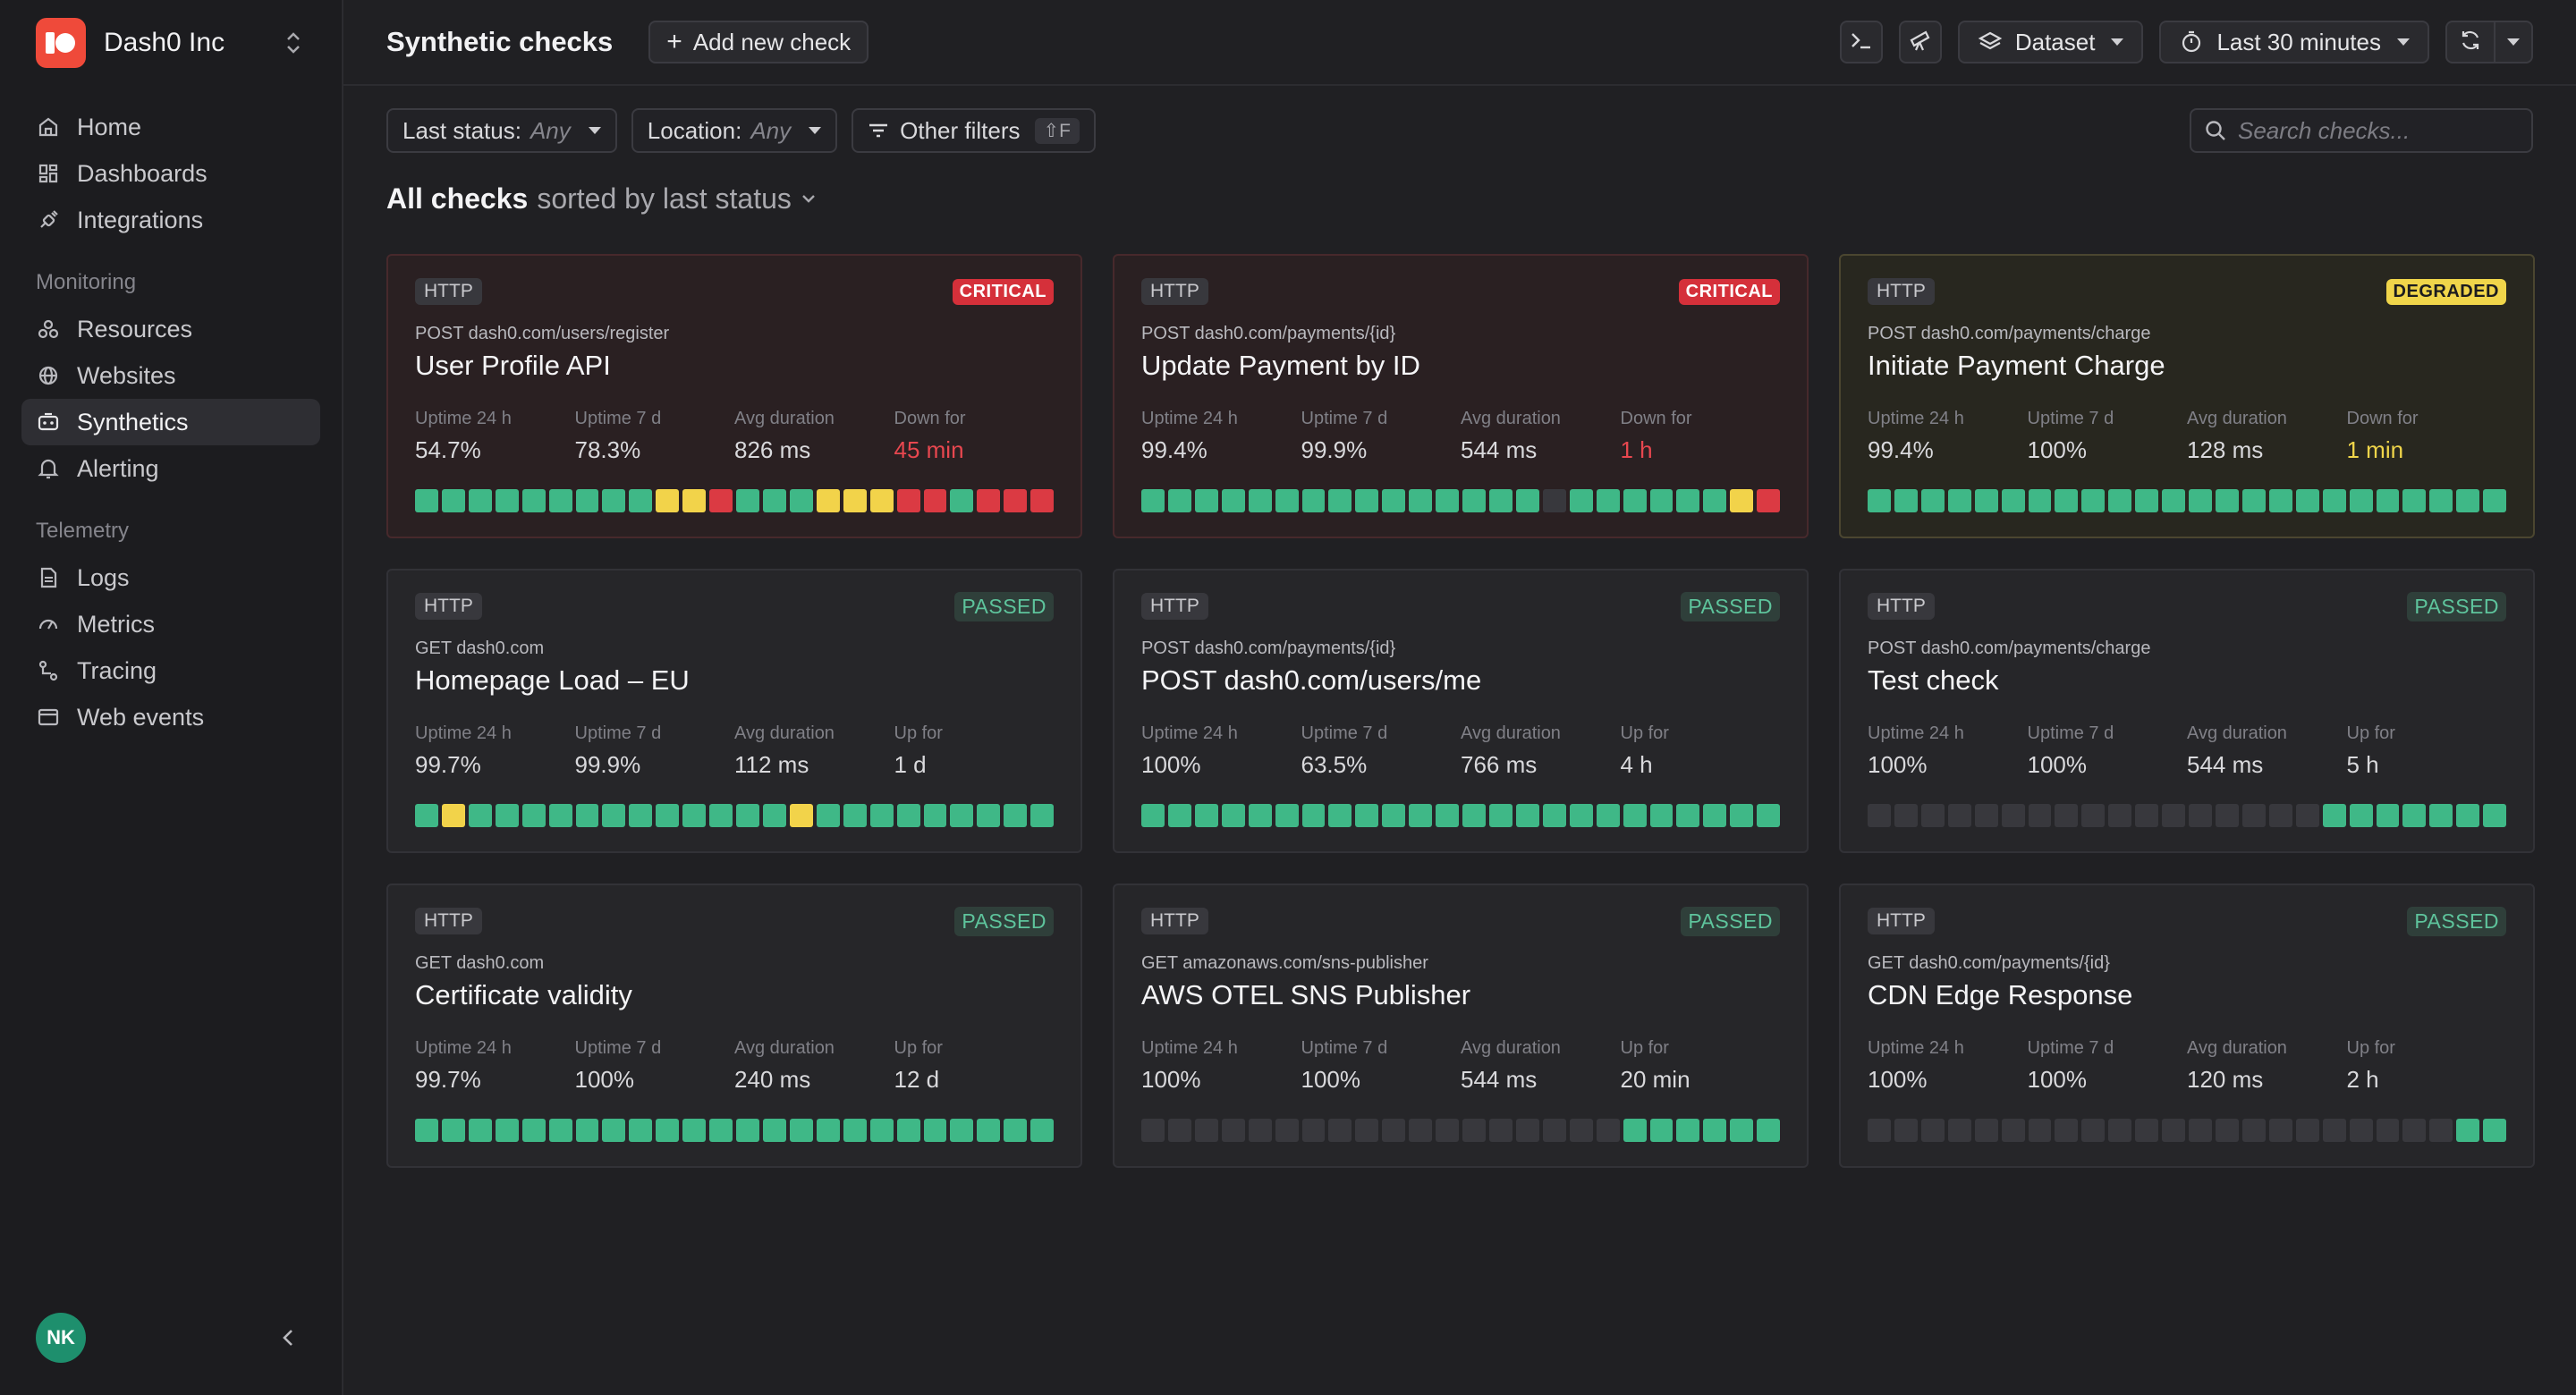 This screenshot has width=2576, height=1395. Describe the element at coordinates (2470, 42) in the screenshot. I see `refresh-button` at that location.